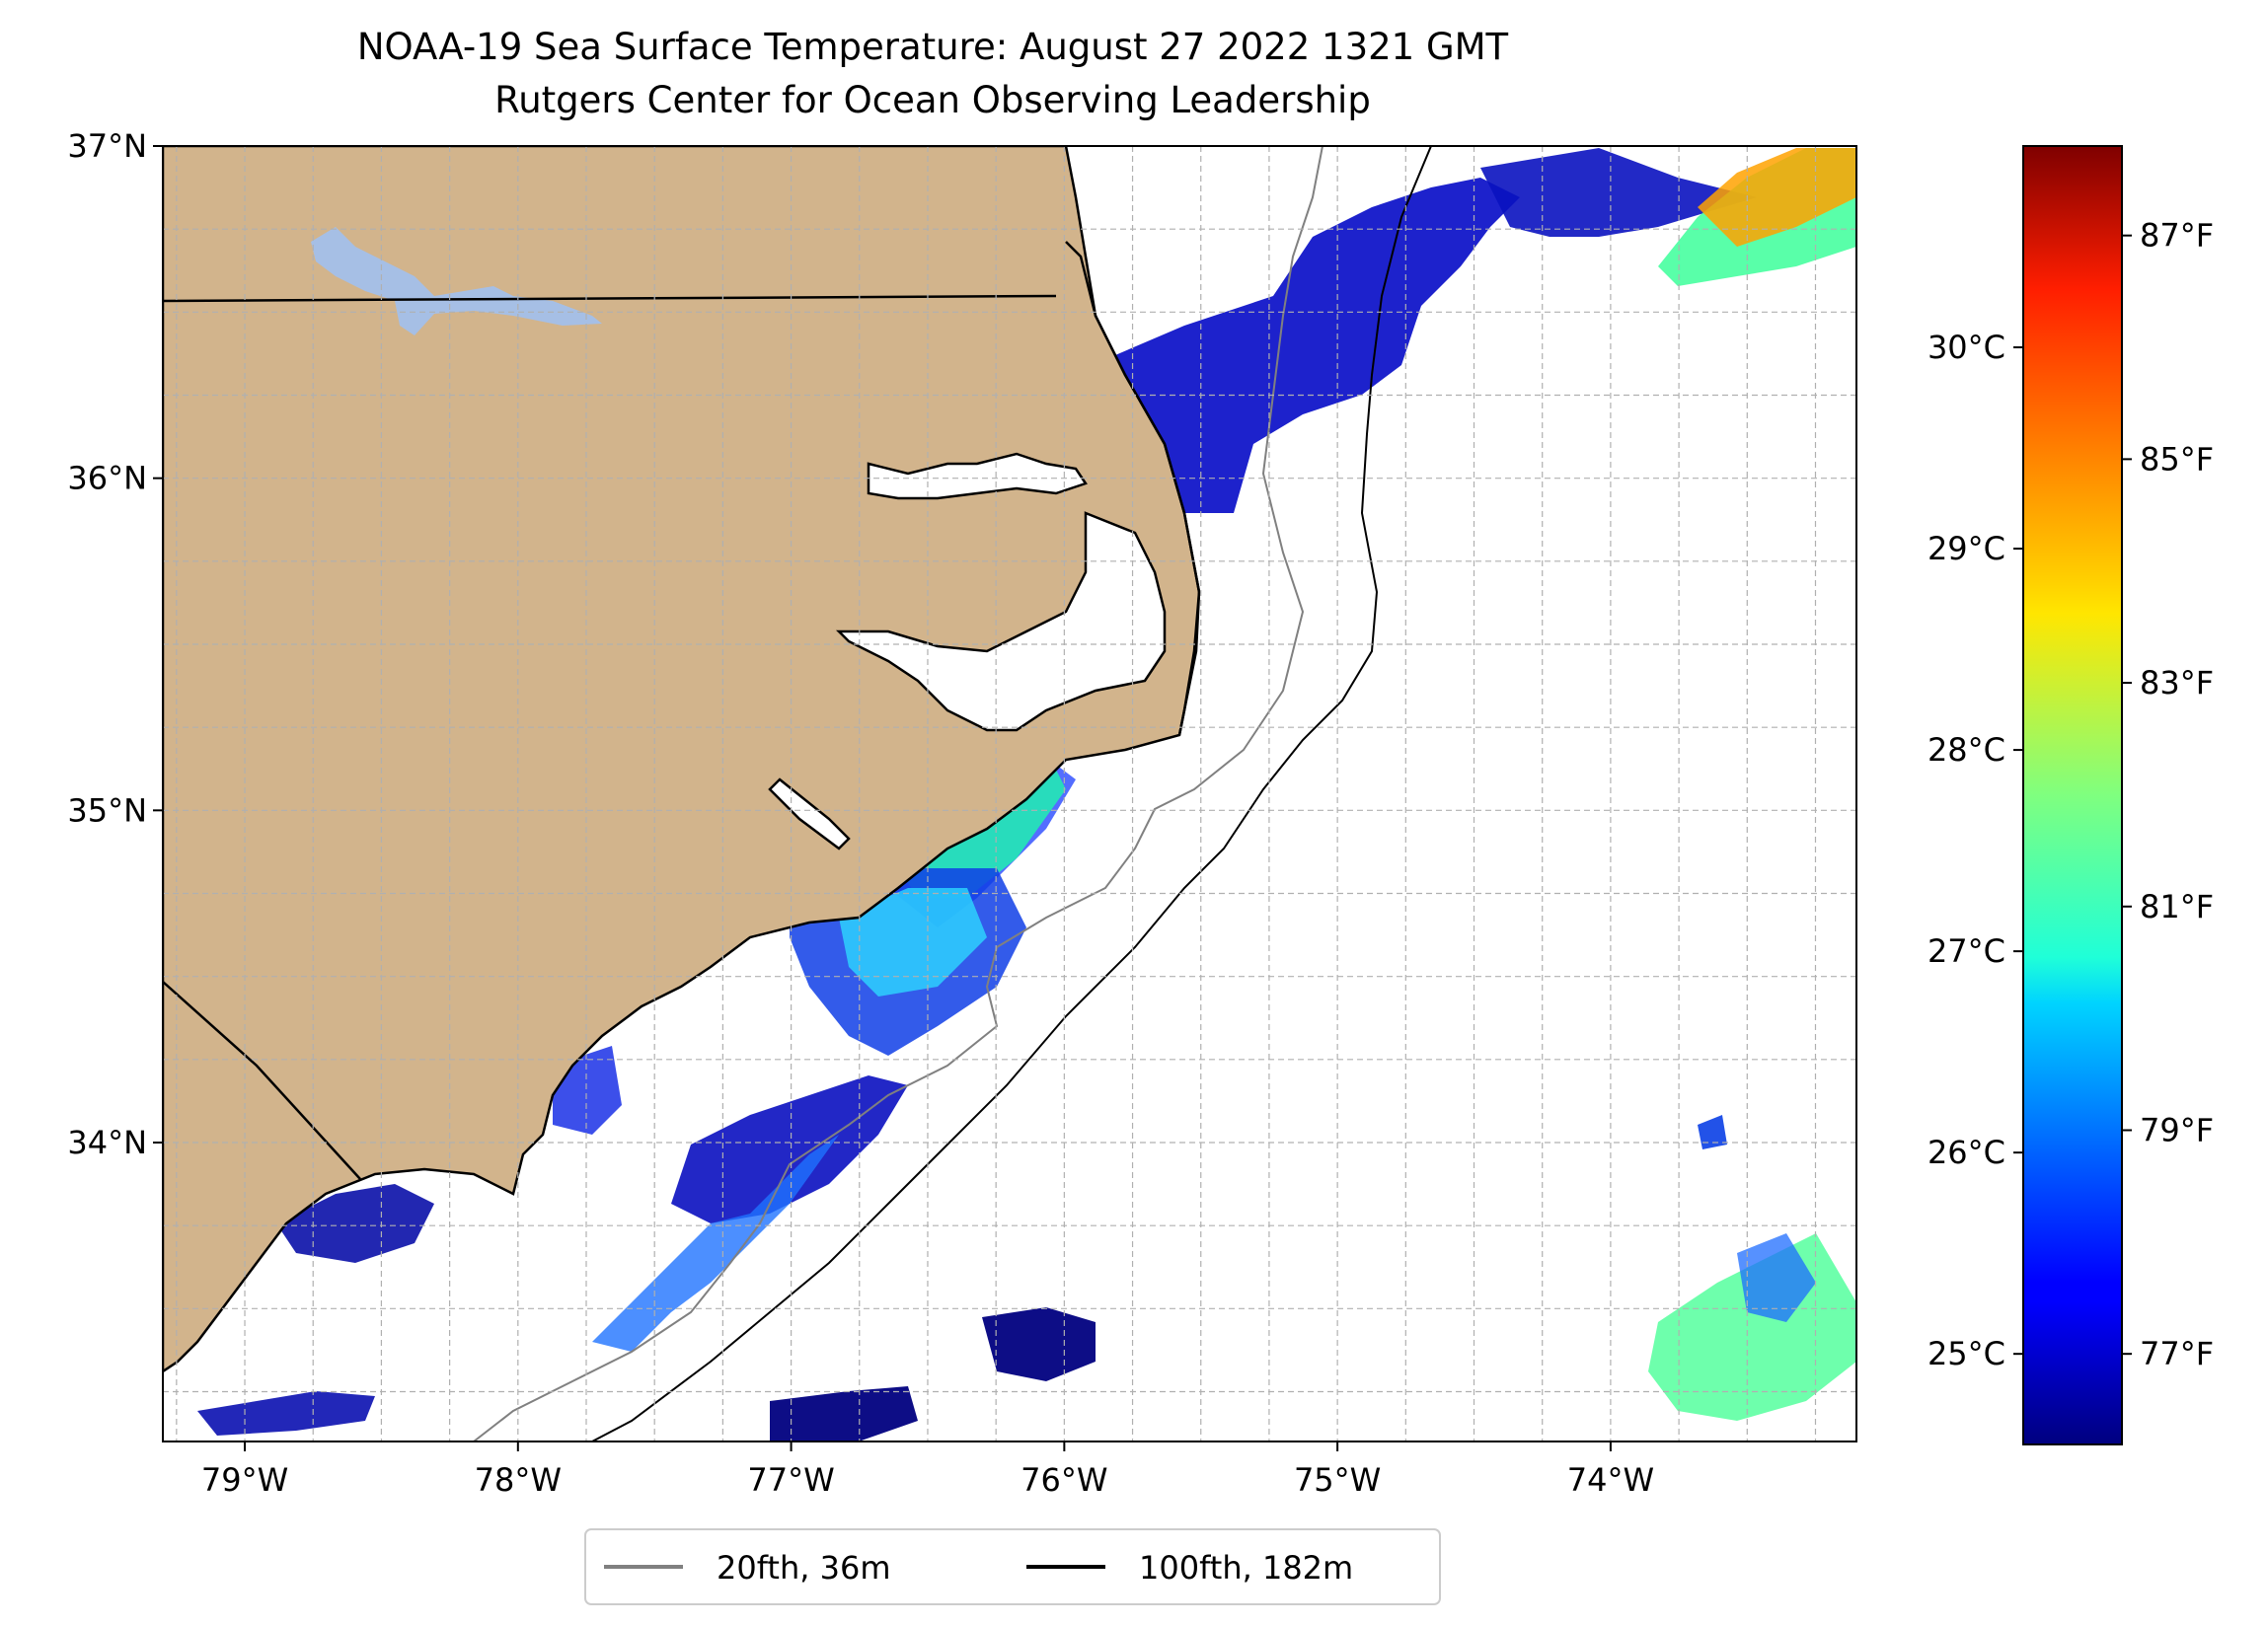 This screenshot has height=1626, width=2268. What do you see at coordinates (791, 1480) in the screenshot?
I see `lon-tick-label: 77°W` at bounding box center [791, 1480].